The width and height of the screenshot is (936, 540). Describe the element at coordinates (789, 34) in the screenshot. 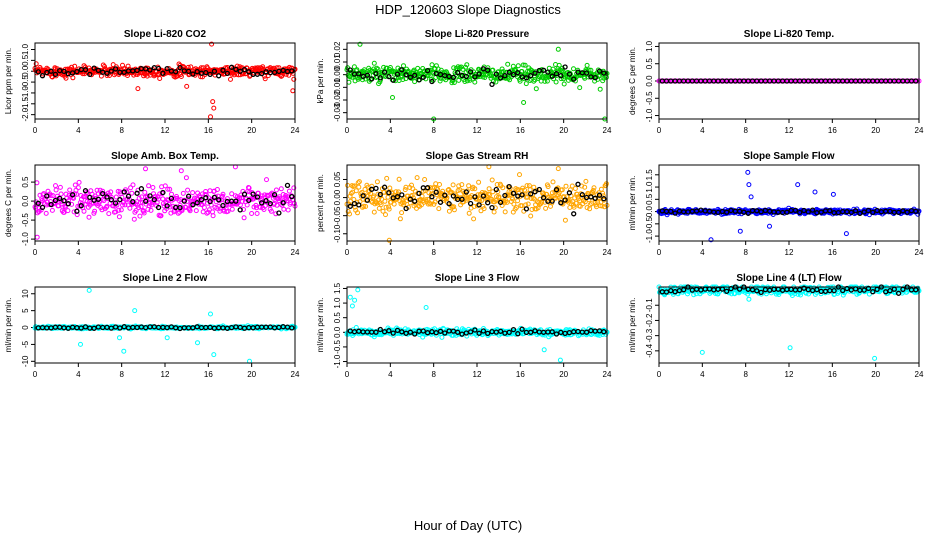

I see `plot-title: Slope Li-820 Temp.` at that location.